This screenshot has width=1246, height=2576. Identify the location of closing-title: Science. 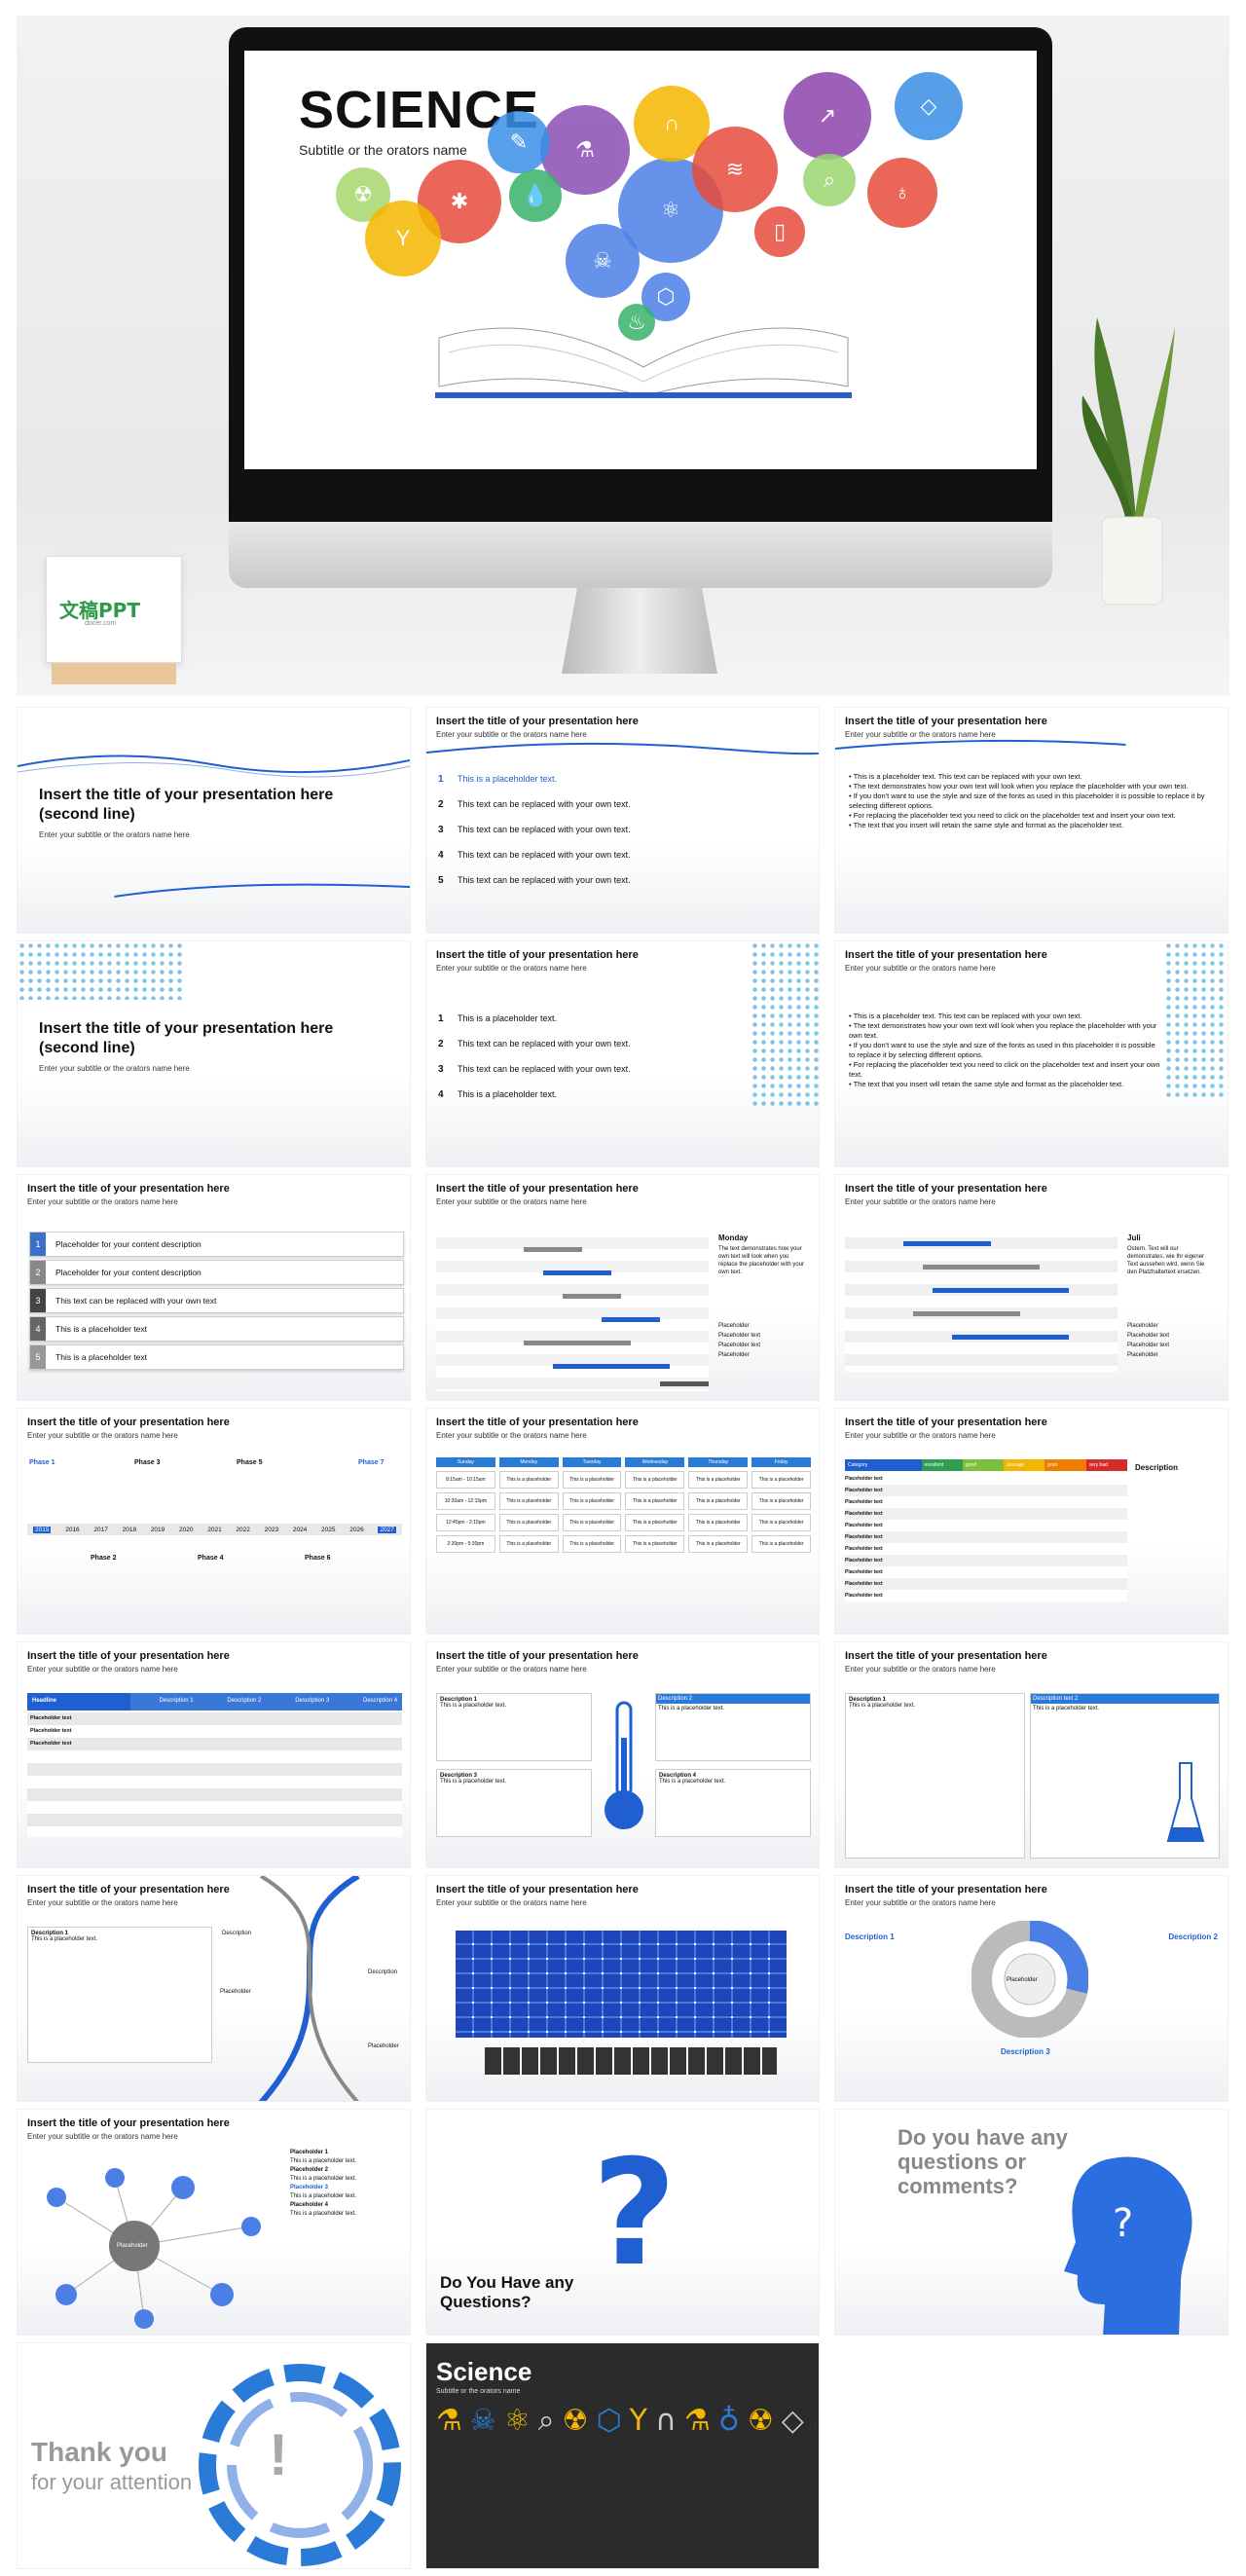
(484, 2371).